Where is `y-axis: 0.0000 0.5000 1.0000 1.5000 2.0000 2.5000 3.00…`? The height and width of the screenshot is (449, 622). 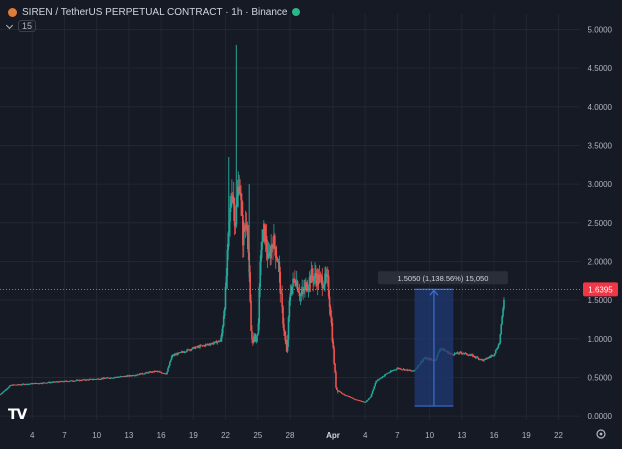
y-axis: 0.0000 0.5000 1.0000 1.5000 2.0000 2.5000 3.00… is located at coordinates (600, 223).